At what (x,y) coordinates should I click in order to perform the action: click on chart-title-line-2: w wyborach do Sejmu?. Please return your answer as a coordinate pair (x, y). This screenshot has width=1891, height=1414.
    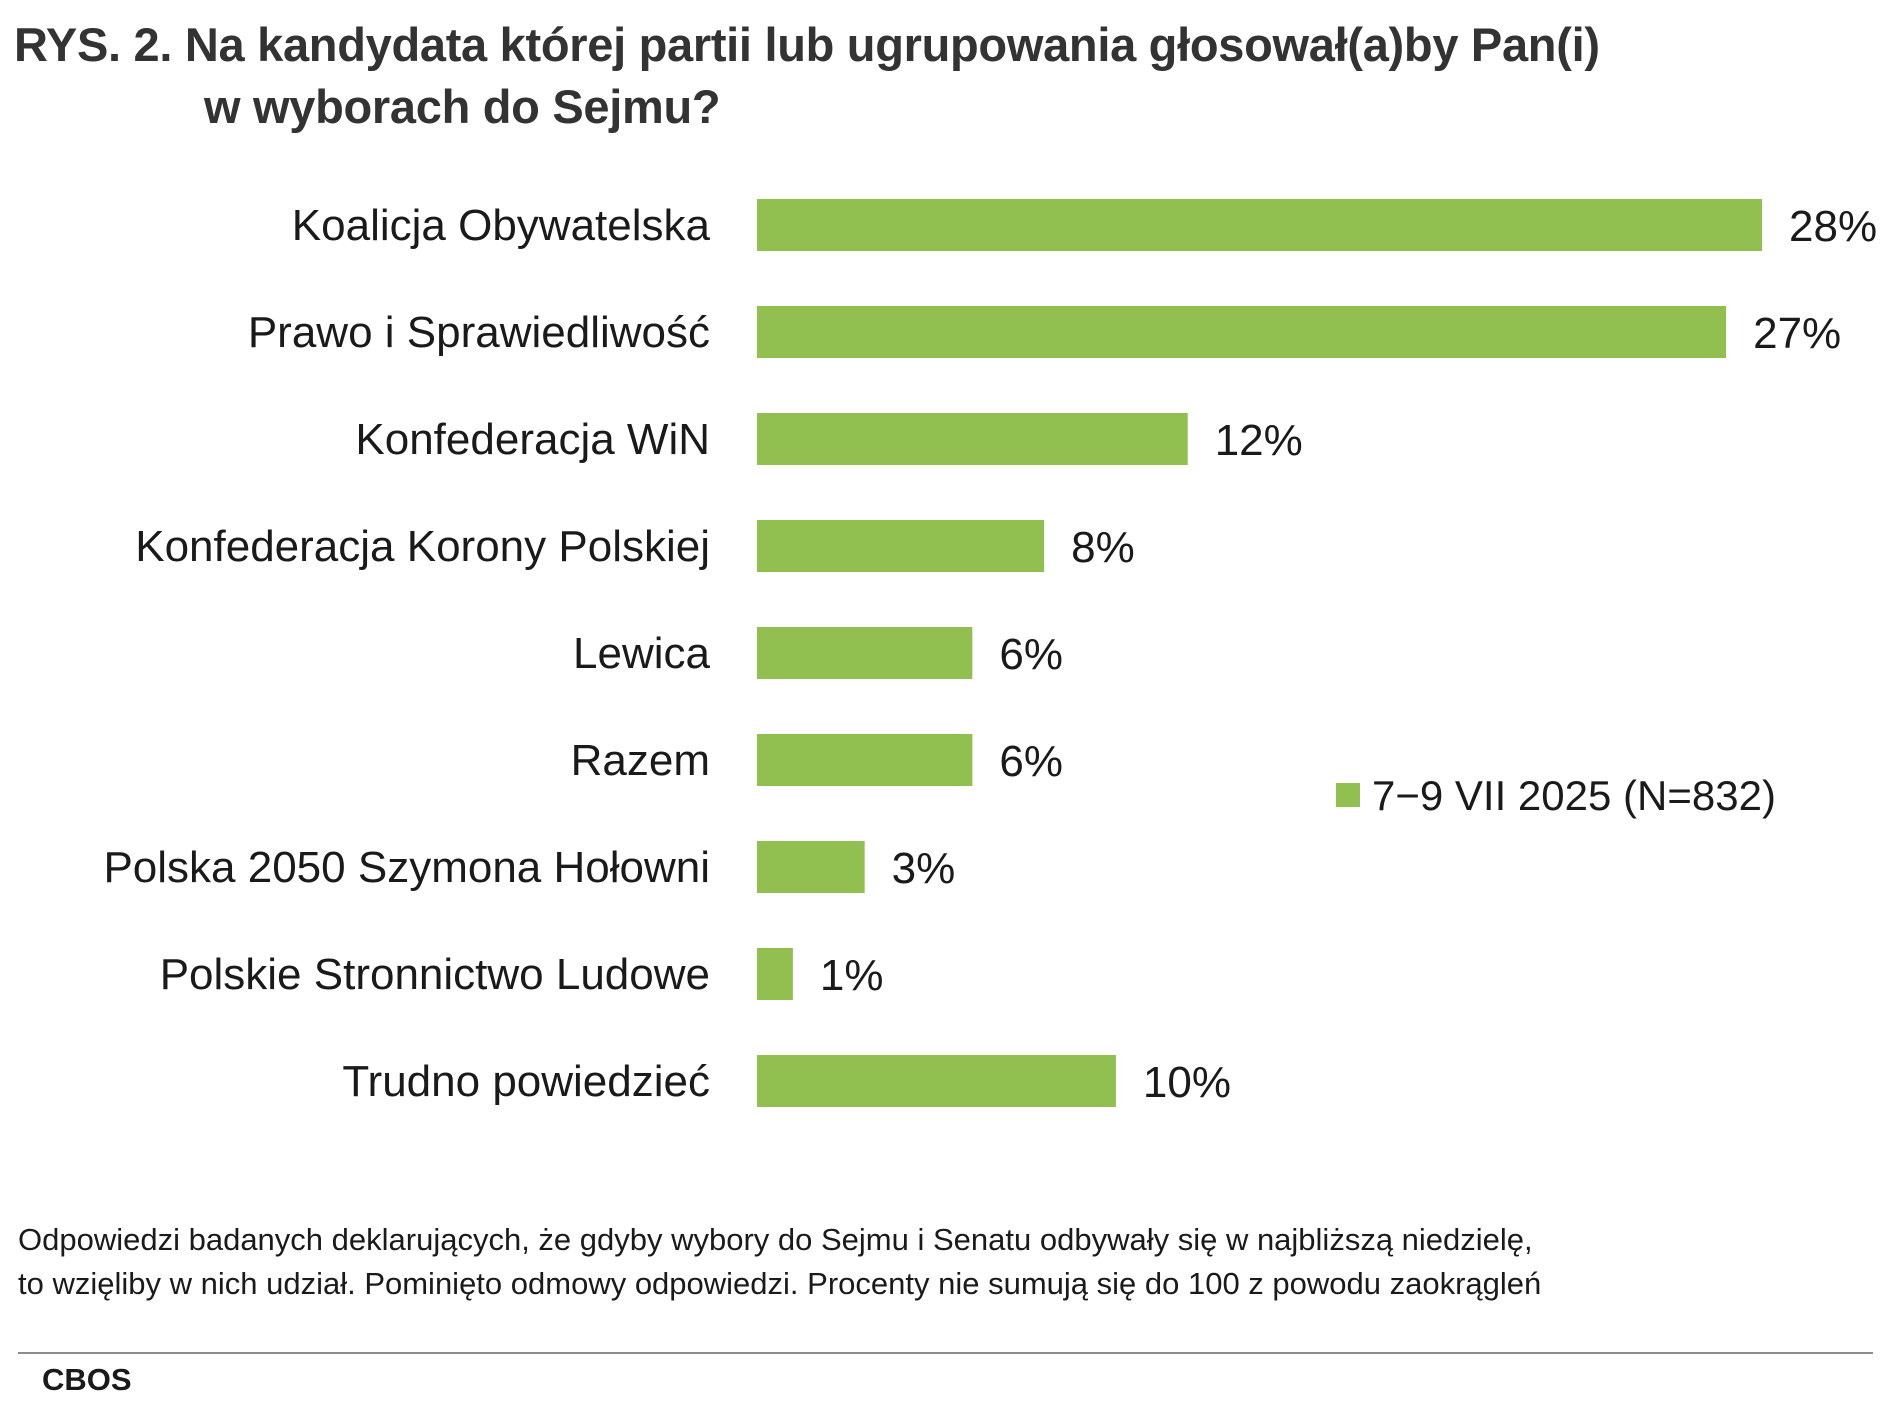
    Looking at the image, I should click on (462, 106).